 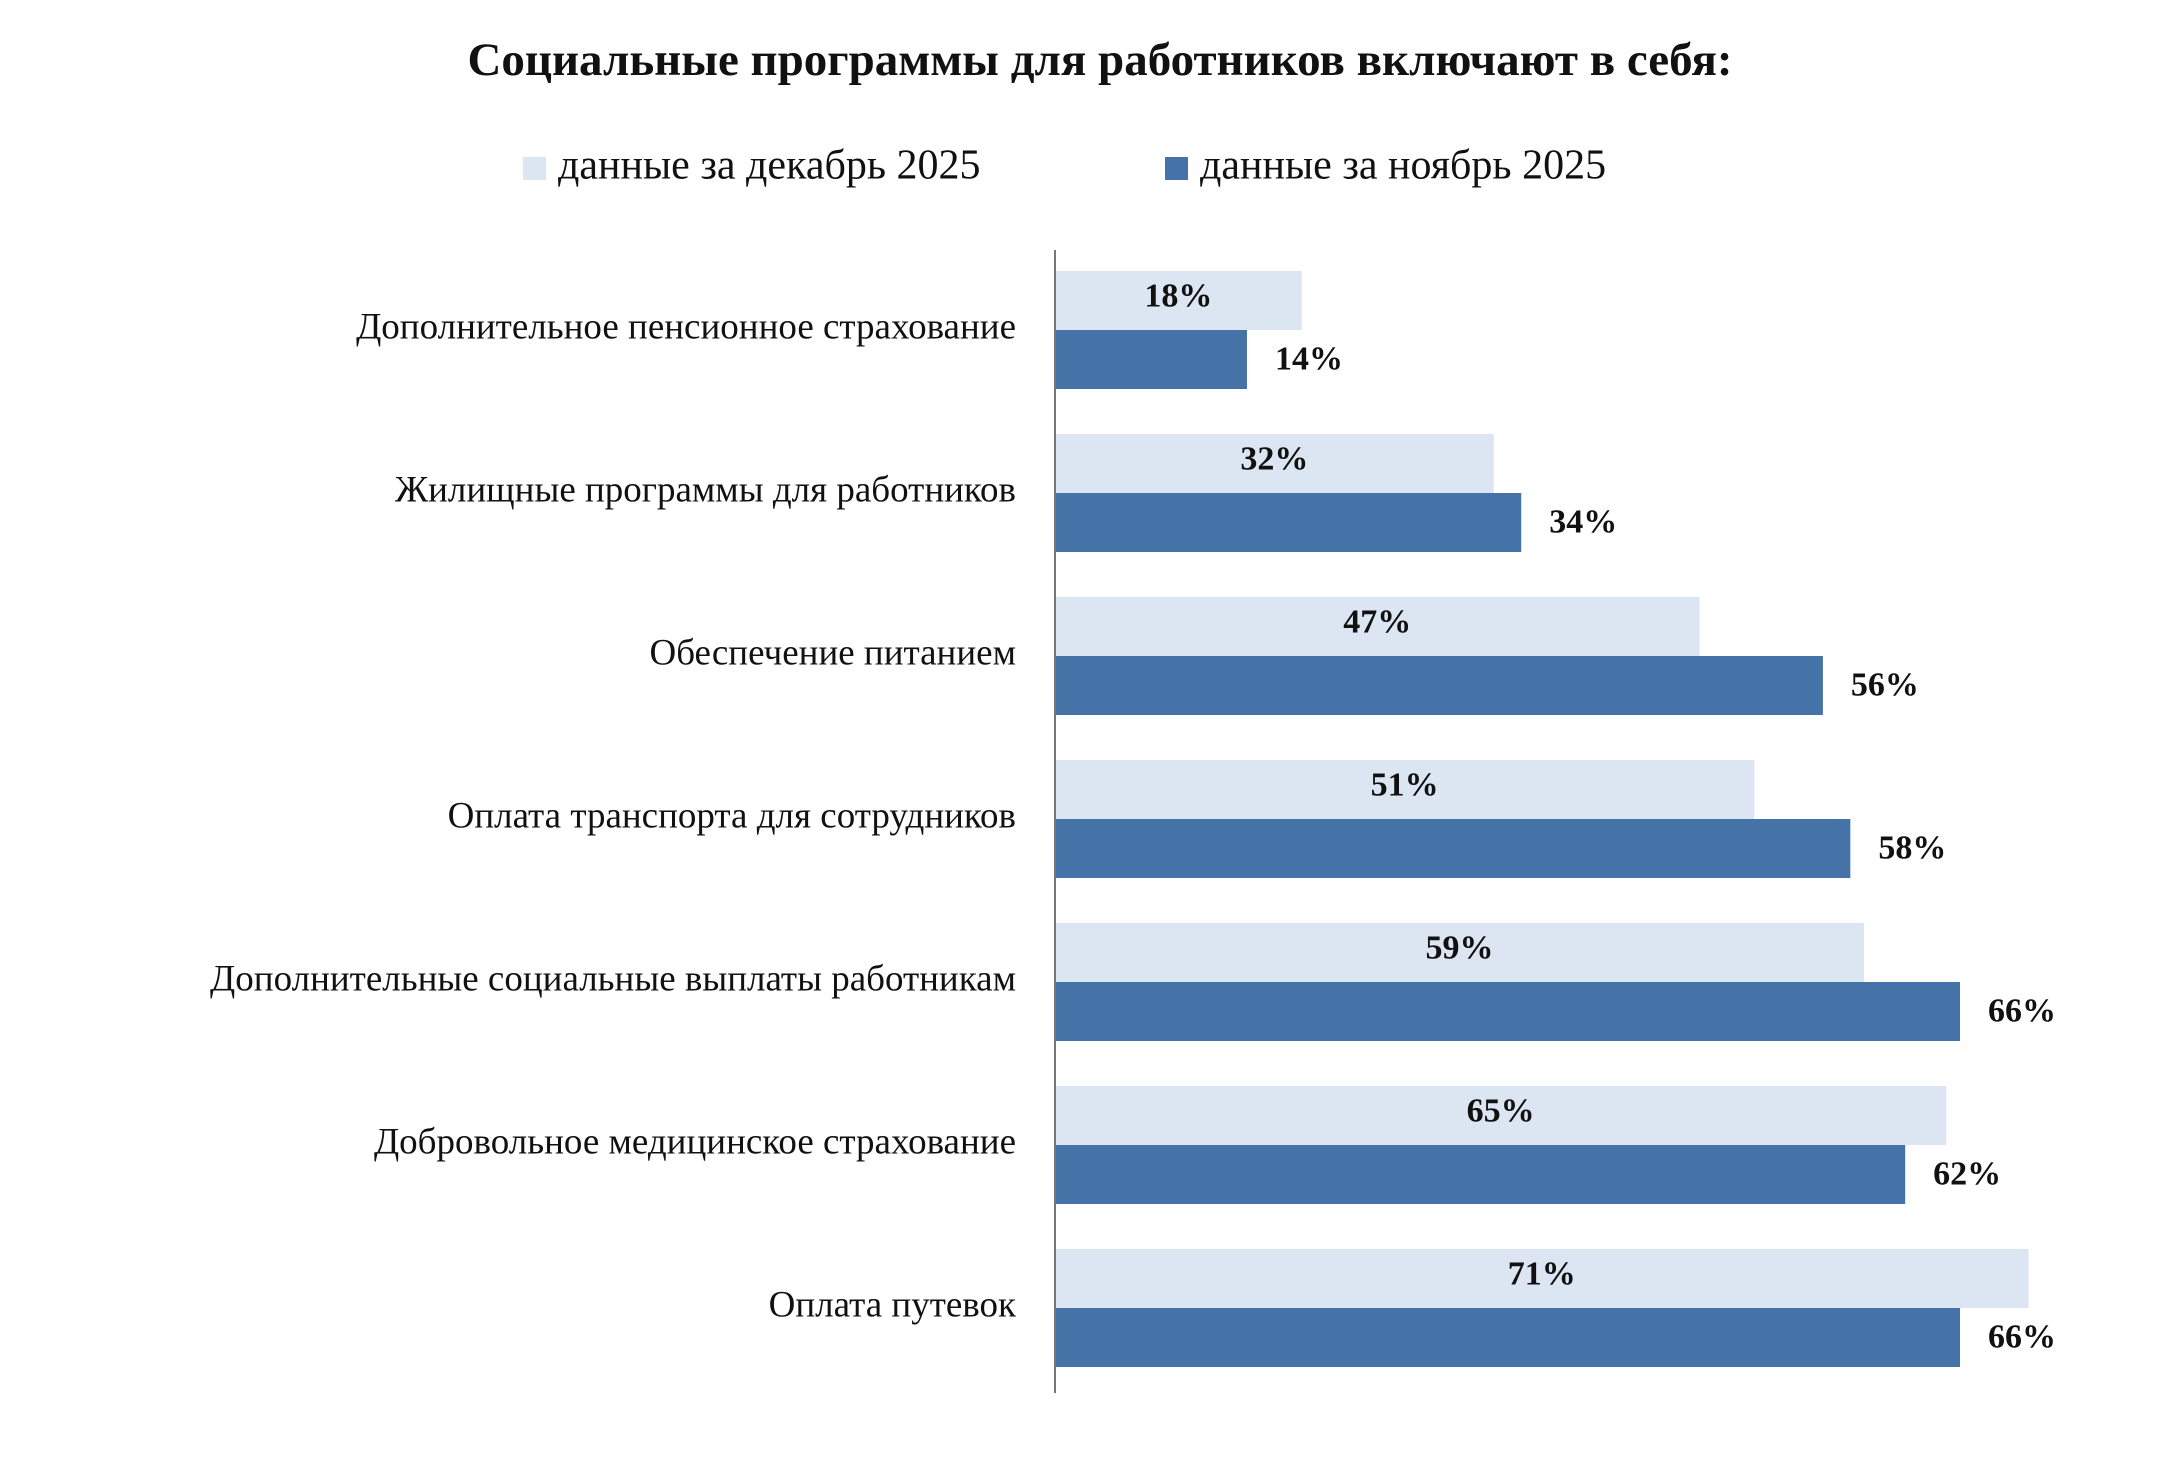 I want to click on value-label: 58%, so click(x=1912, y=847).